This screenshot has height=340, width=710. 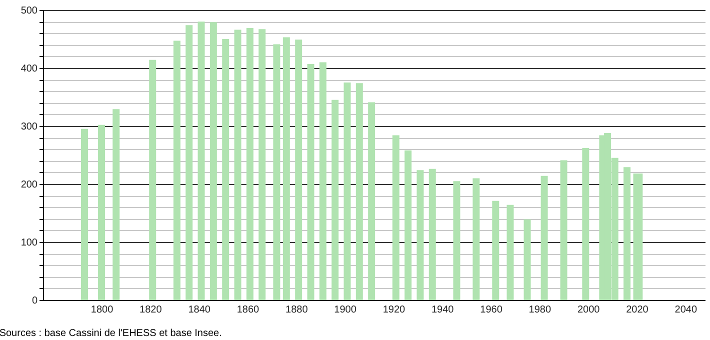 What do you see at coordinates (35, 301) in the screenshot?
I see `y-tick-label: 0` at bounding box center [35, 301].